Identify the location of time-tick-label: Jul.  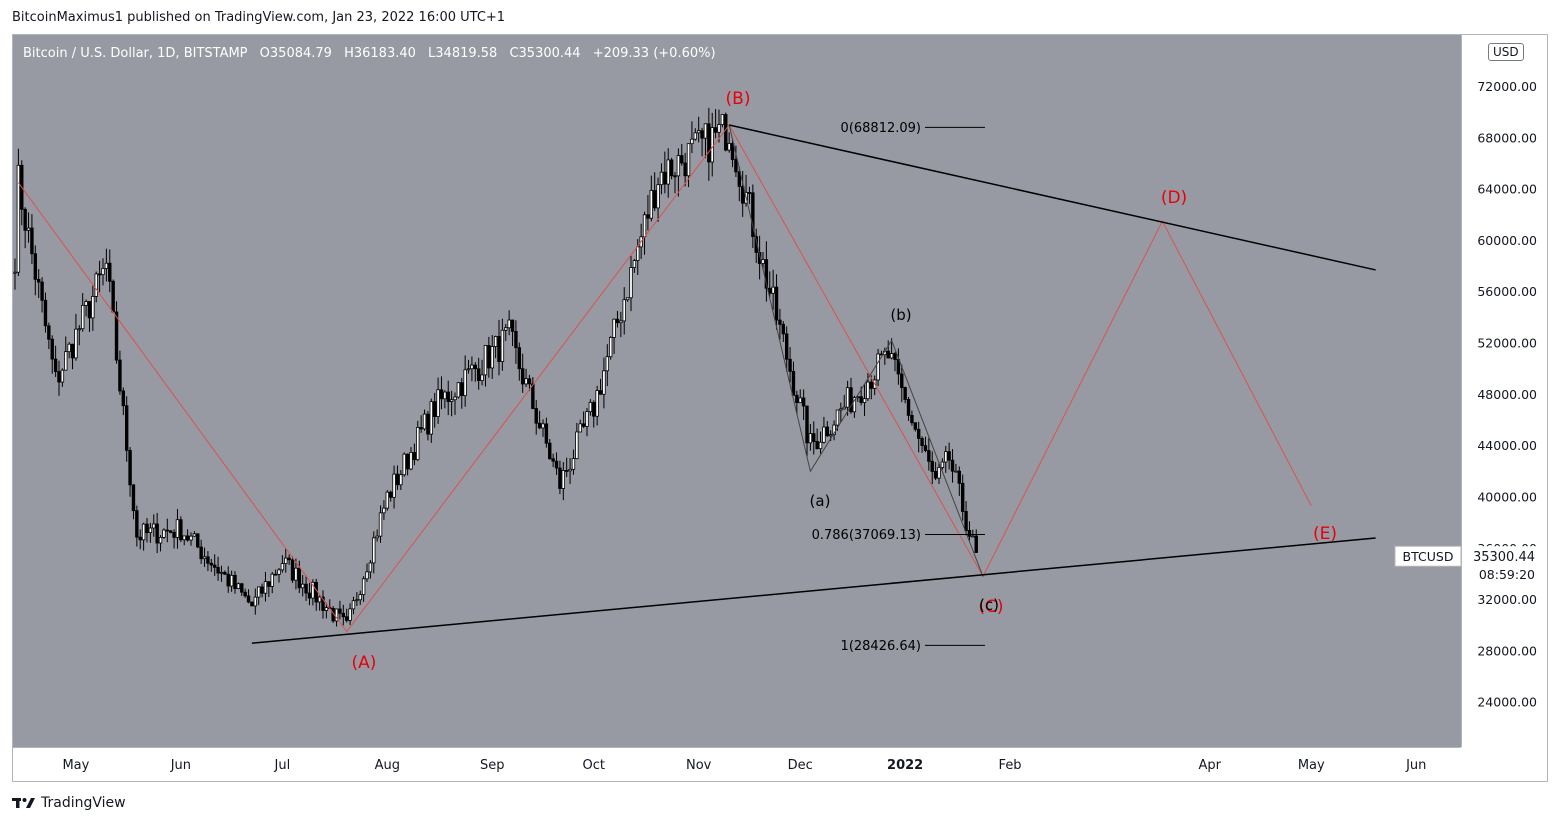
(282, 765).